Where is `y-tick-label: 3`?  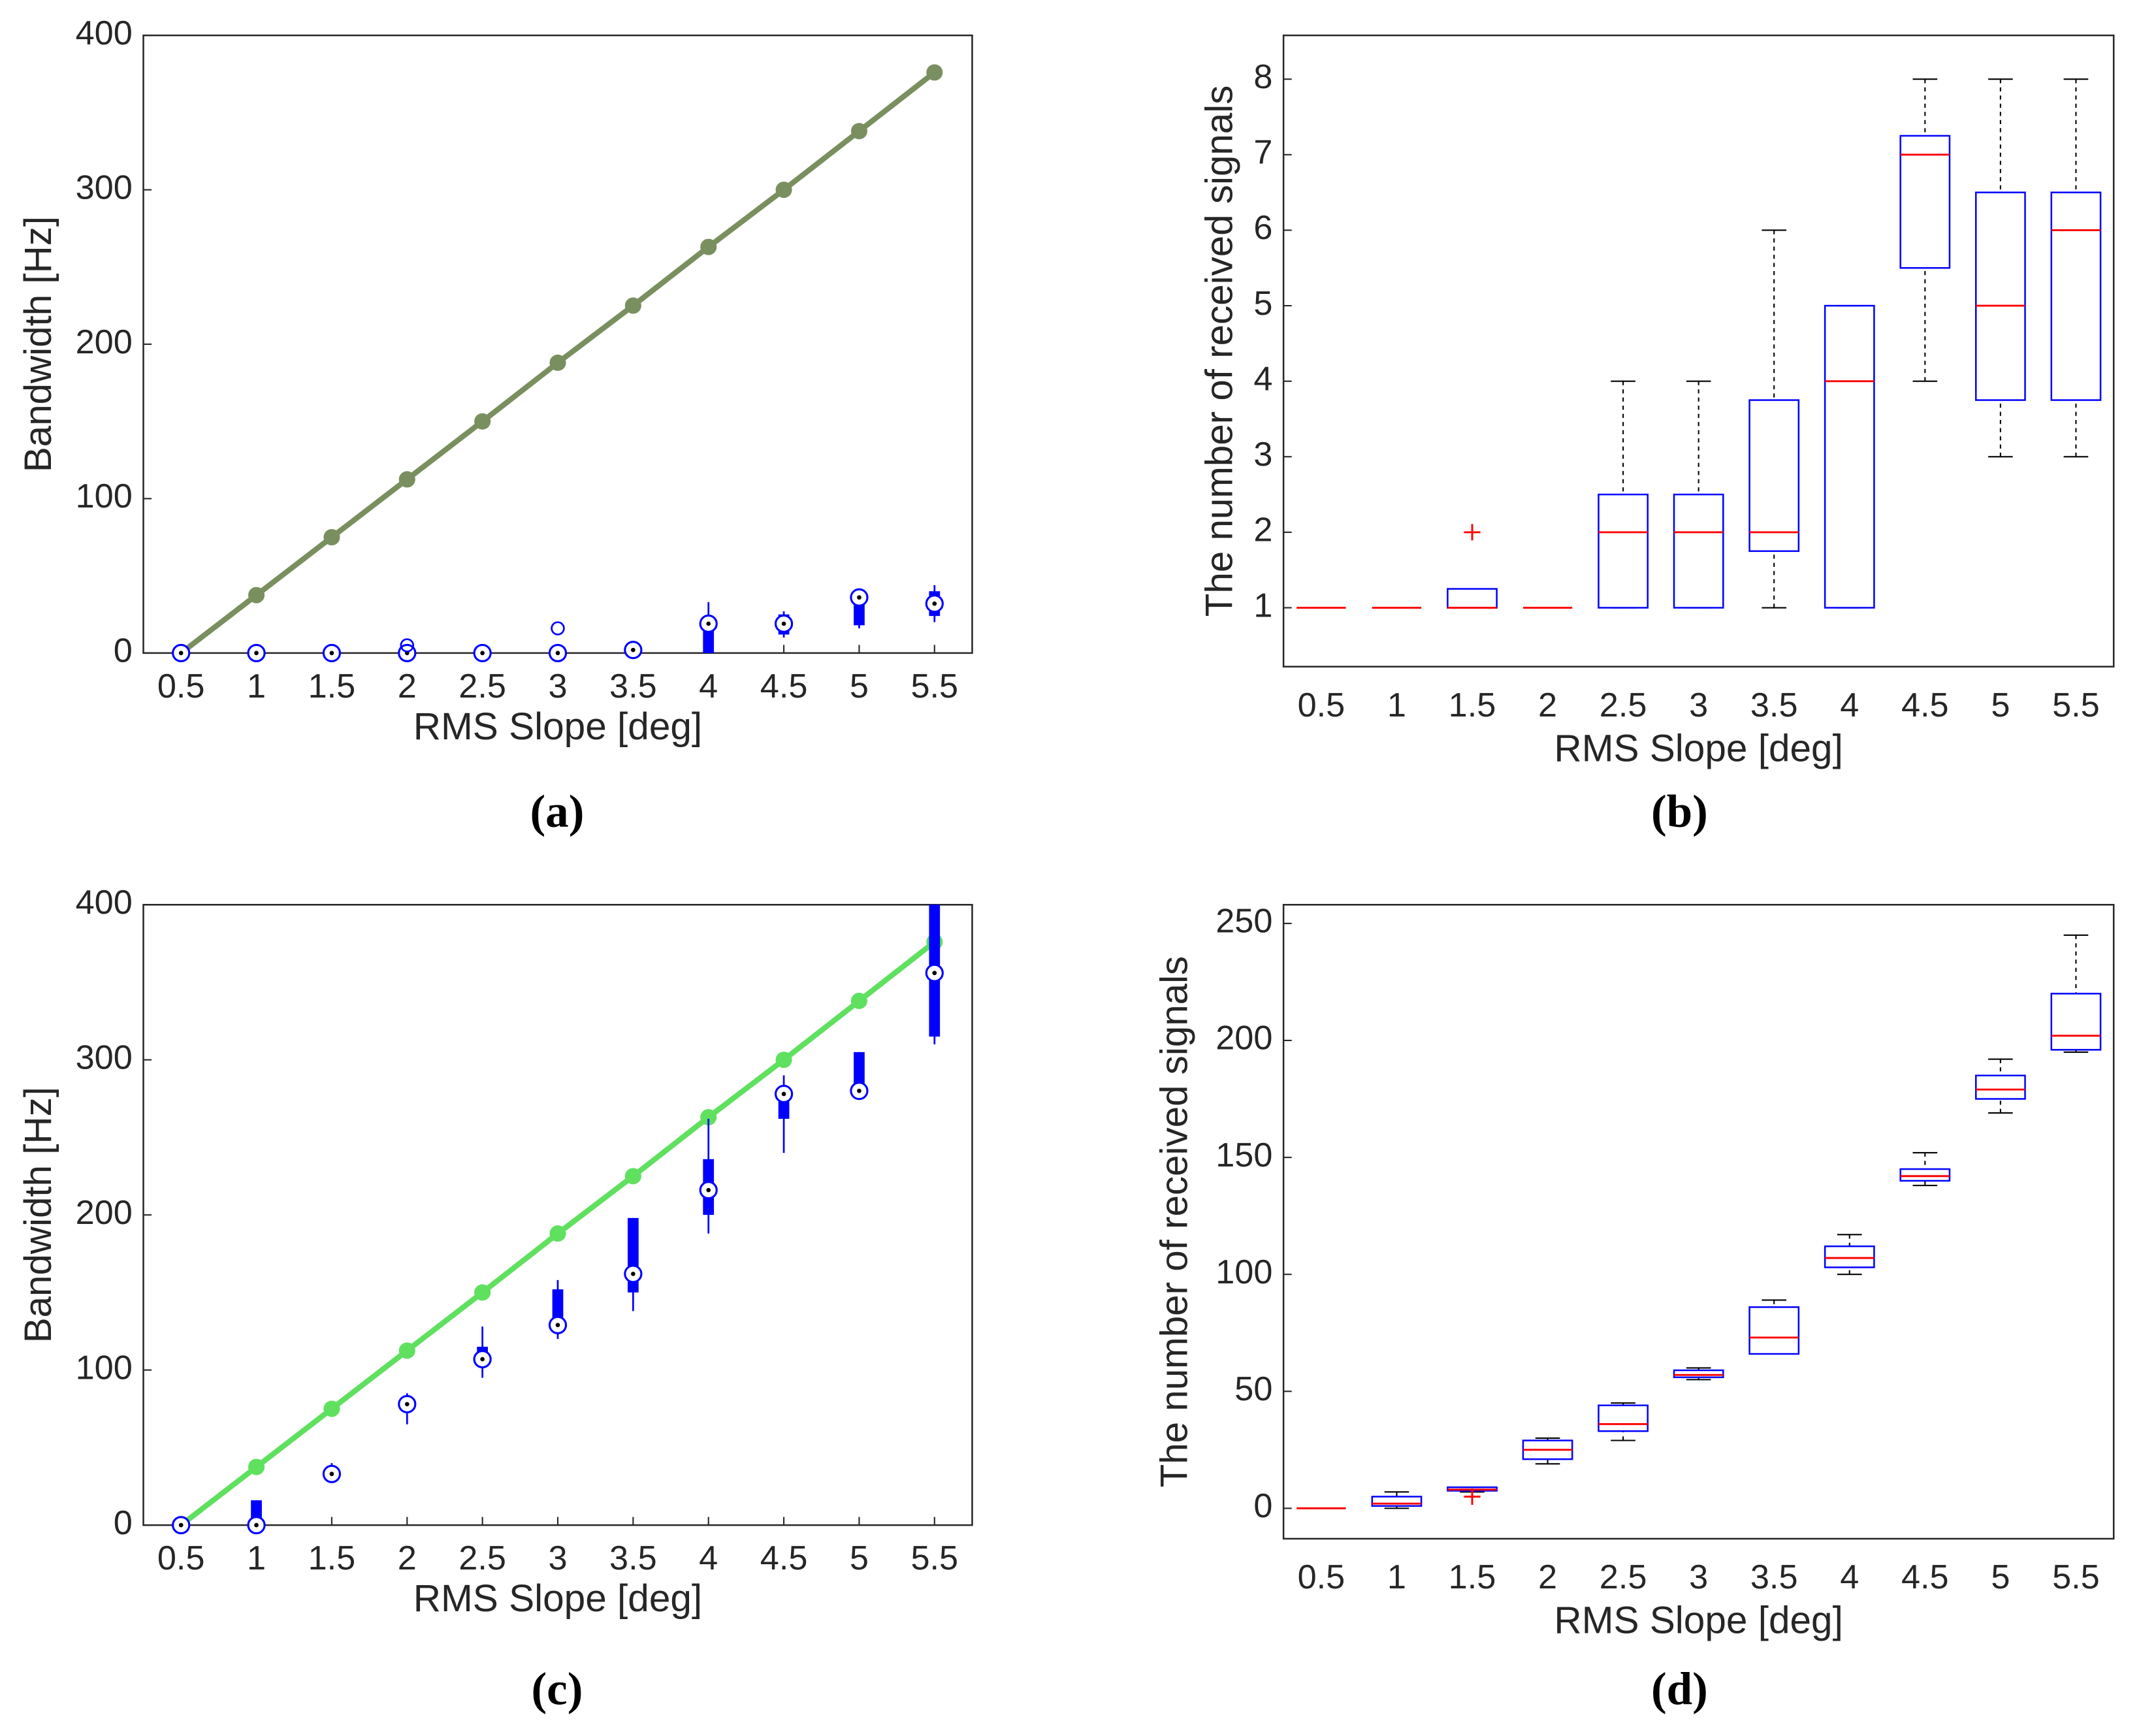
y-tick-label: 3 is located at coordinates (1262, 455).